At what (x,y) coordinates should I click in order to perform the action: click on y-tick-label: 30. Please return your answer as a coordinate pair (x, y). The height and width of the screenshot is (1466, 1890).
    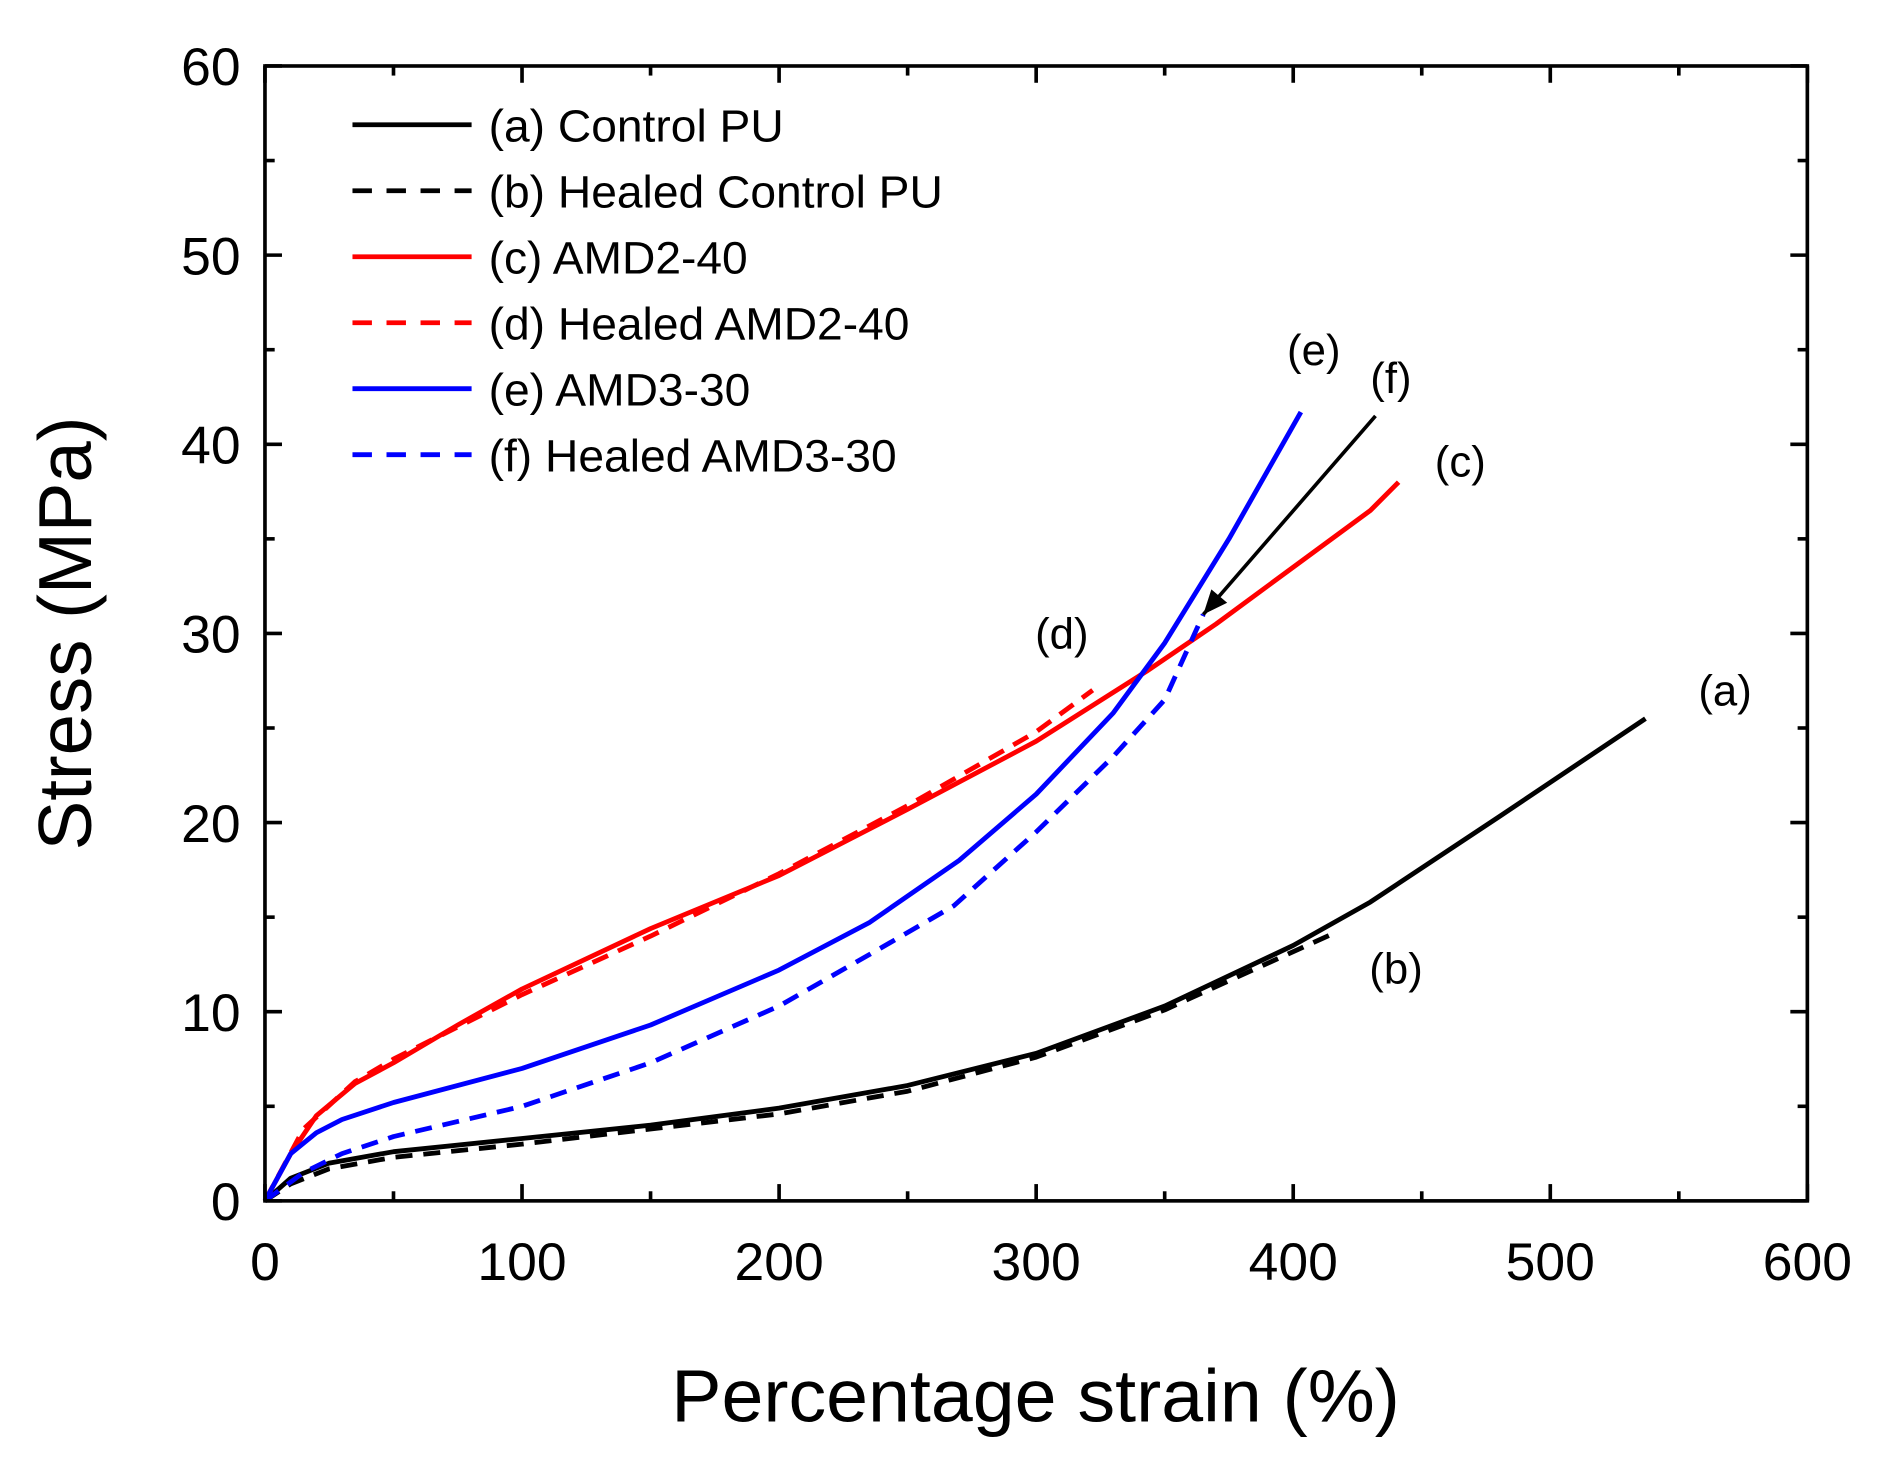
    Looking at the image, I should click on (210, 635).